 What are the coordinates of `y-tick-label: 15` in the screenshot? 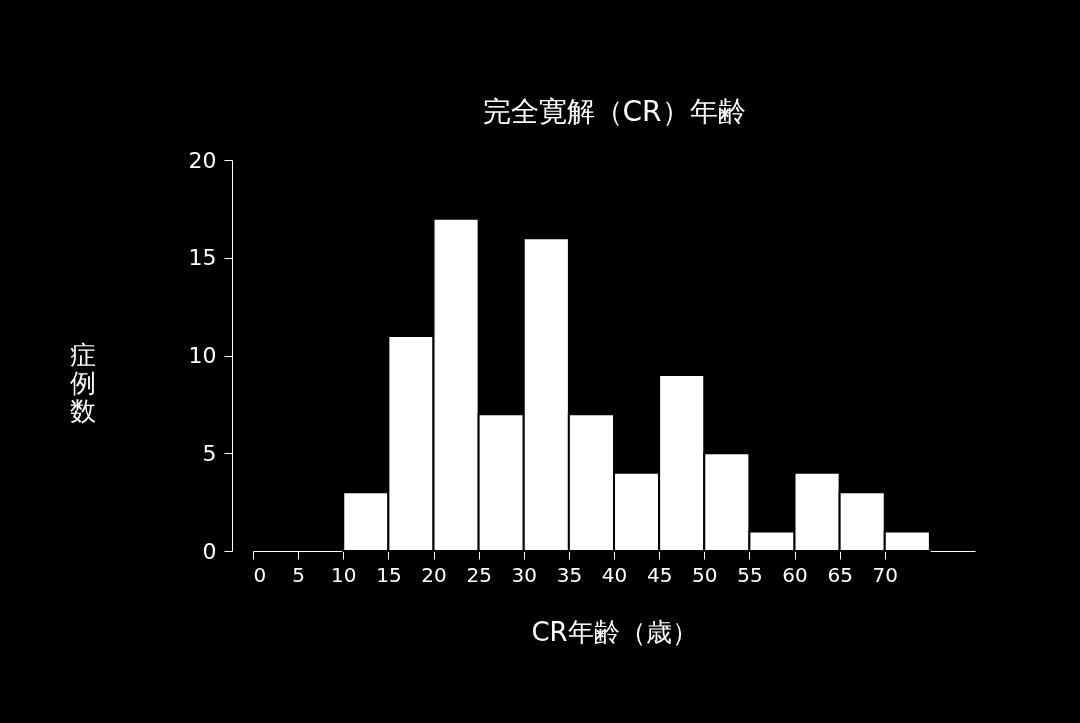 It's located at (202, 258).